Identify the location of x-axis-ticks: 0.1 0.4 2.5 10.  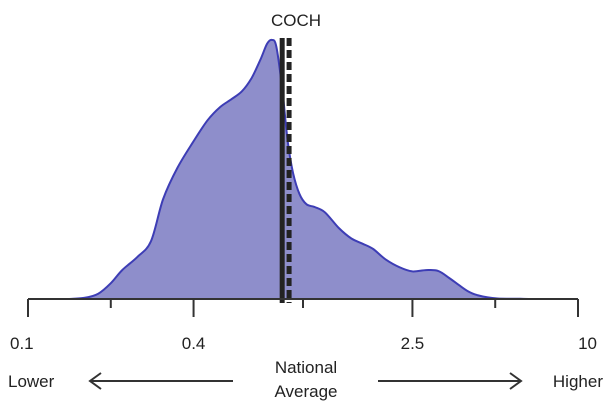
(303, 326).